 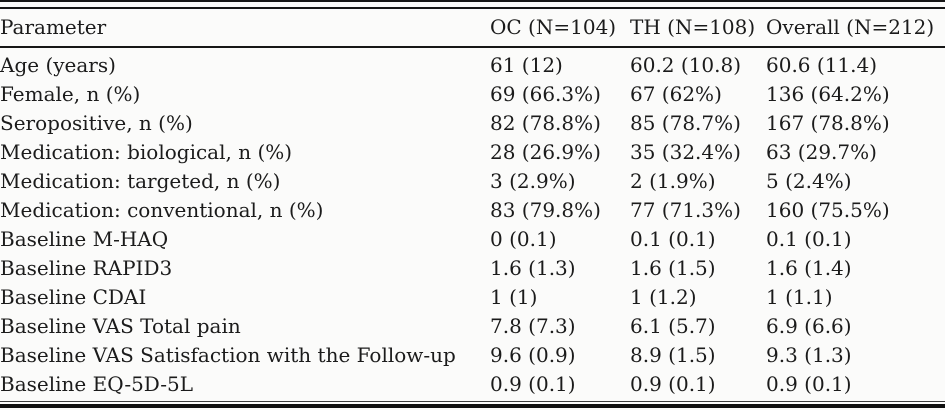 I want to click on cell-parameter: Baseline RAPID3, so click(x=86, y=268).